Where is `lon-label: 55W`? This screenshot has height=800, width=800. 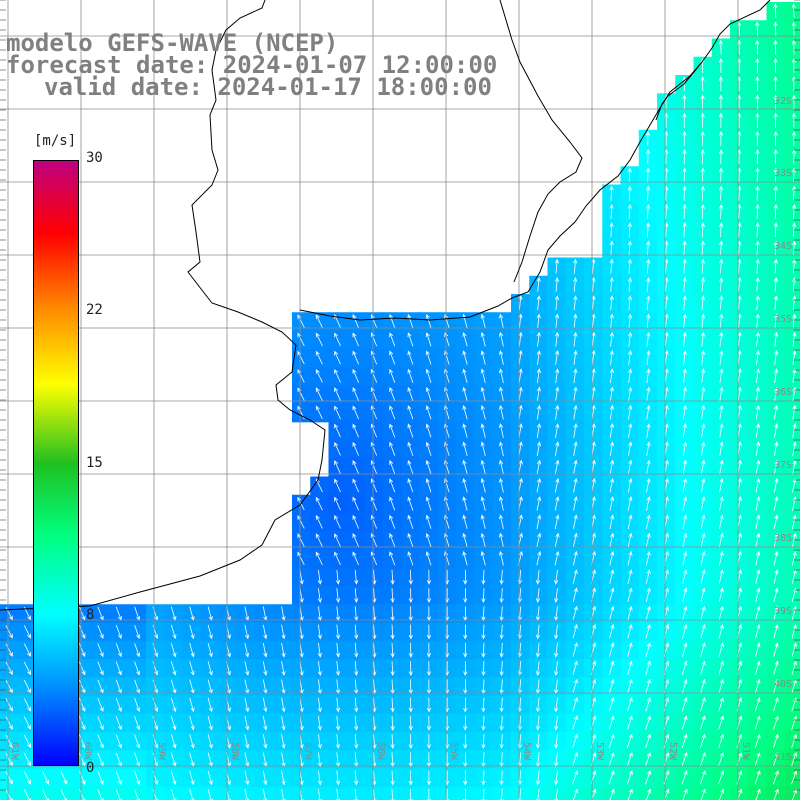
lon-label: 55W is located at coordinates (453, 751).